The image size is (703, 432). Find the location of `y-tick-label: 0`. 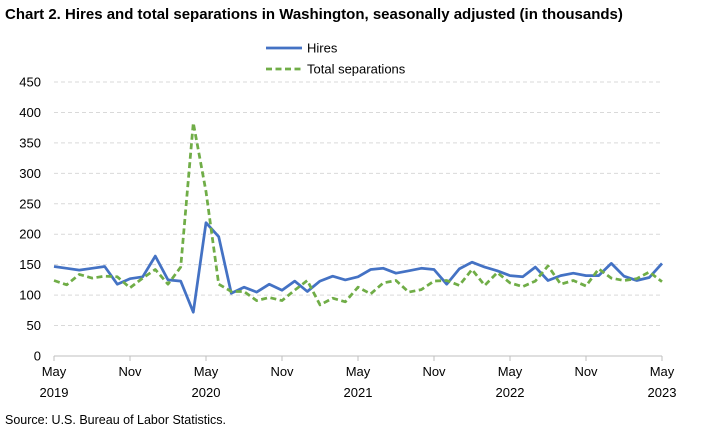

y-tick-label: 0 is located at coordinates (37, 356).